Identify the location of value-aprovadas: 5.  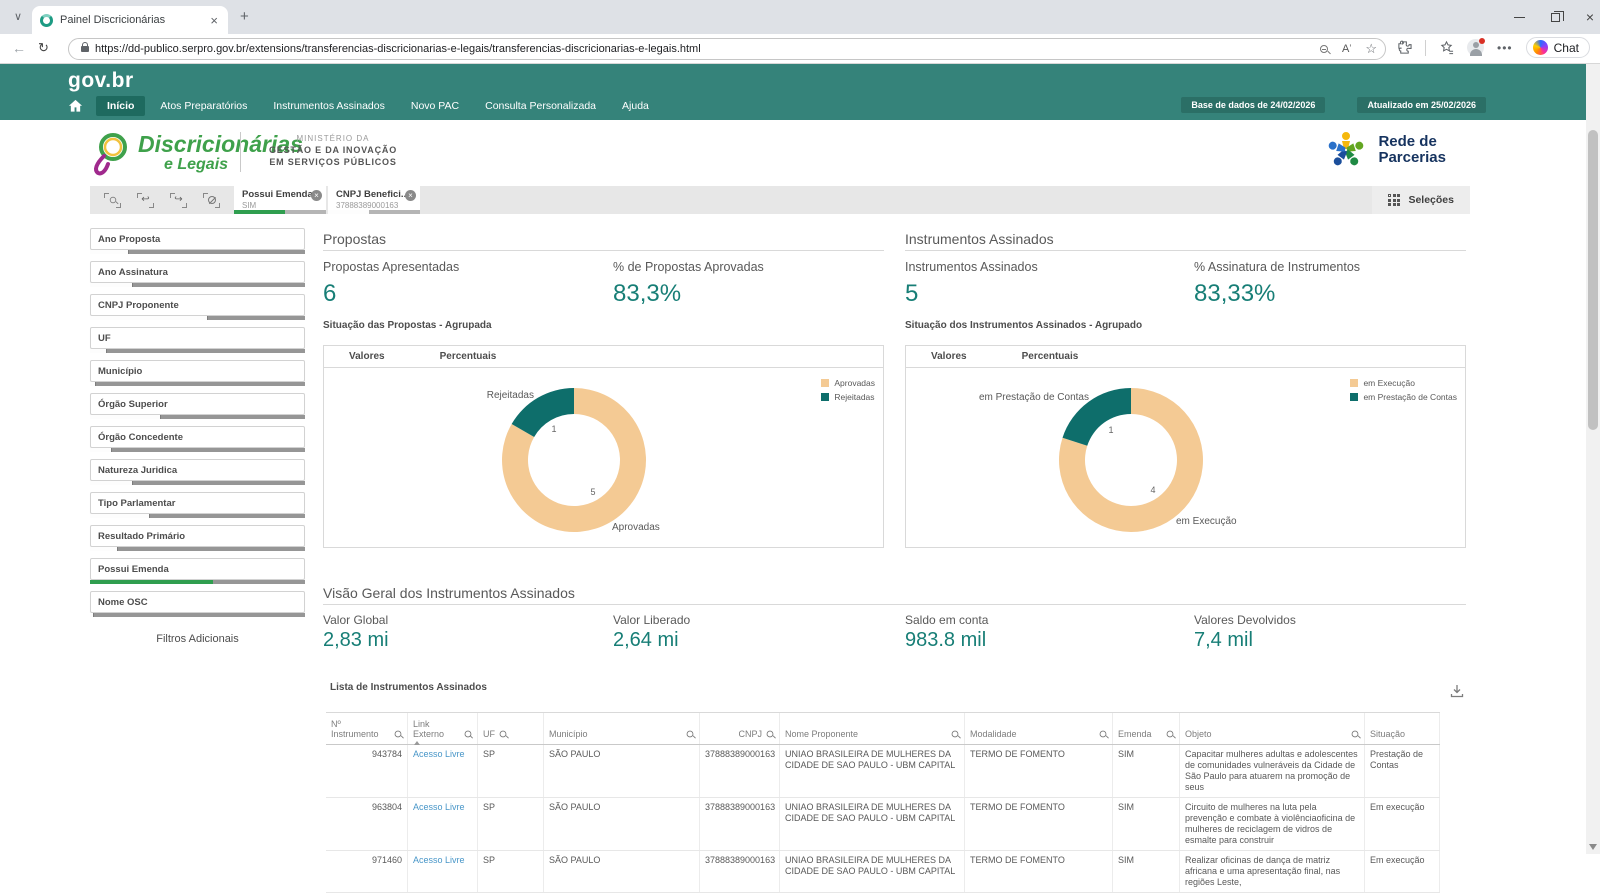
(592, 492).